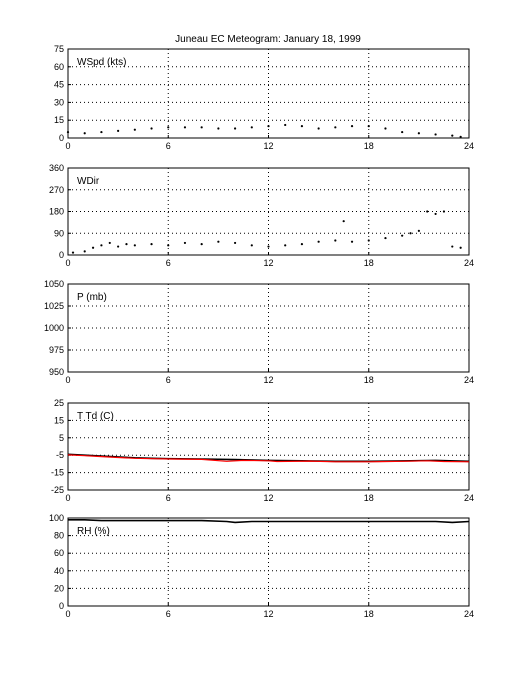  What do you see at coordinates (268, 446) in the screenshot?
I see `axes-frame` at bounding box center [268, 446].